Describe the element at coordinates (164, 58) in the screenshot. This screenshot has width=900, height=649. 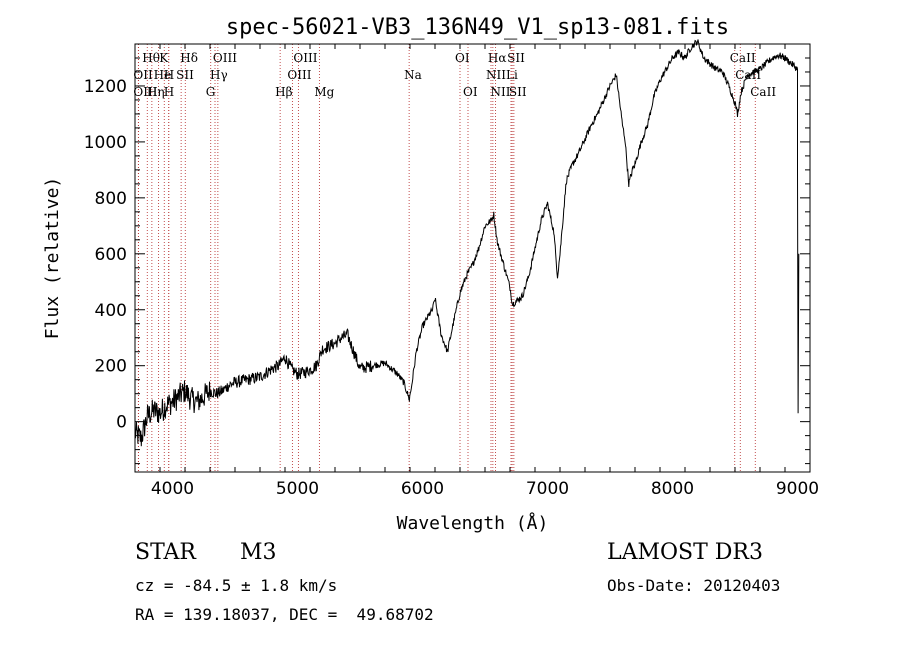
I see `line-label: K` at that location.